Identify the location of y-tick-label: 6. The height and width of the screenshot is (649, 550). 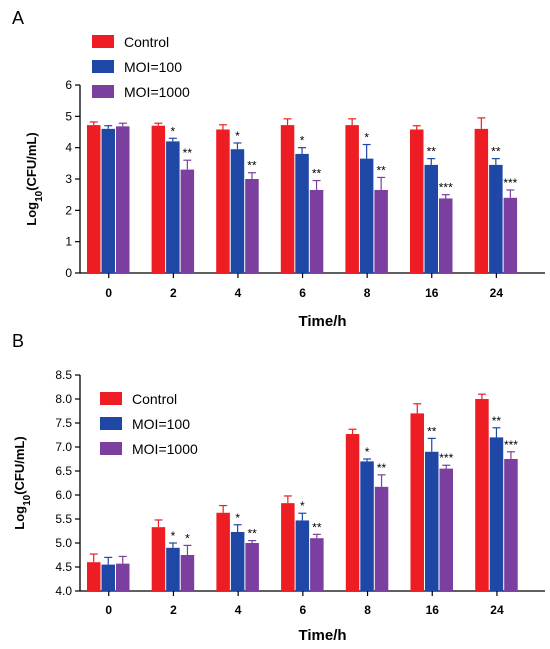
(68, 85).